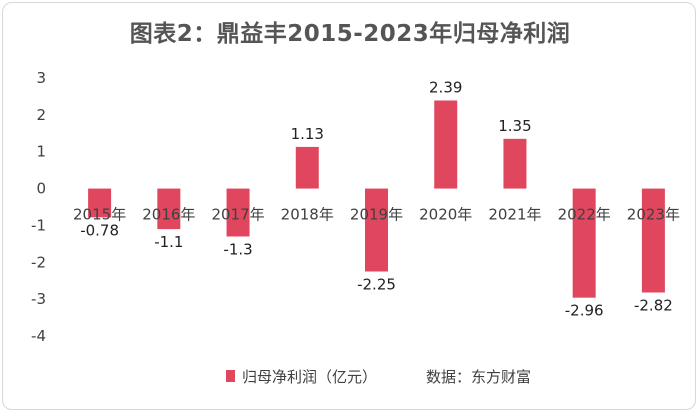 This screenshot has width=700, height=414. What do you see at coordinates (41, 78) in the screenshot?
I see `y-tick-label: 3` at bounding box center [41, 78].